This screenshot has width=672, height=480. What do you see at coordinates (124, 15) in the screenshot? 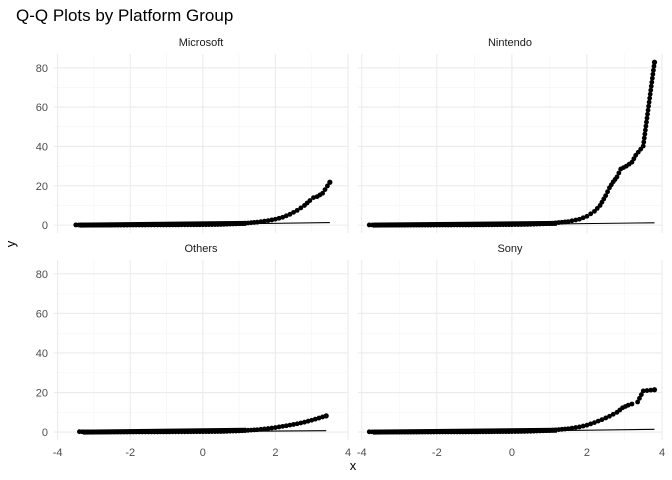
I see `chart-title: Q-Q Plots by Platform Group` at bounding box center [124, 15].